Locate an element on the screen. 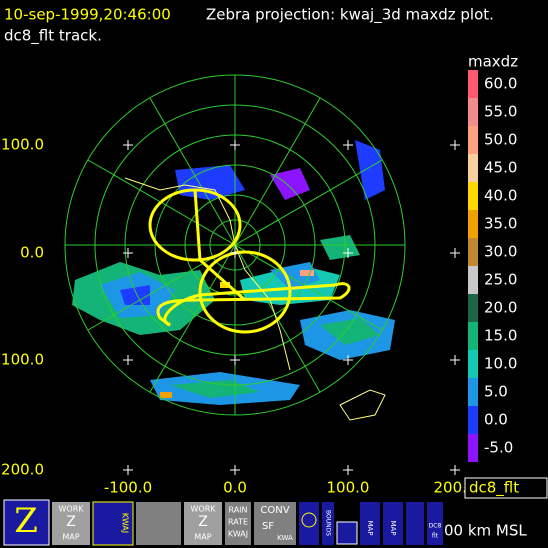  button-text: RATE is located at coordinates (238, 522).